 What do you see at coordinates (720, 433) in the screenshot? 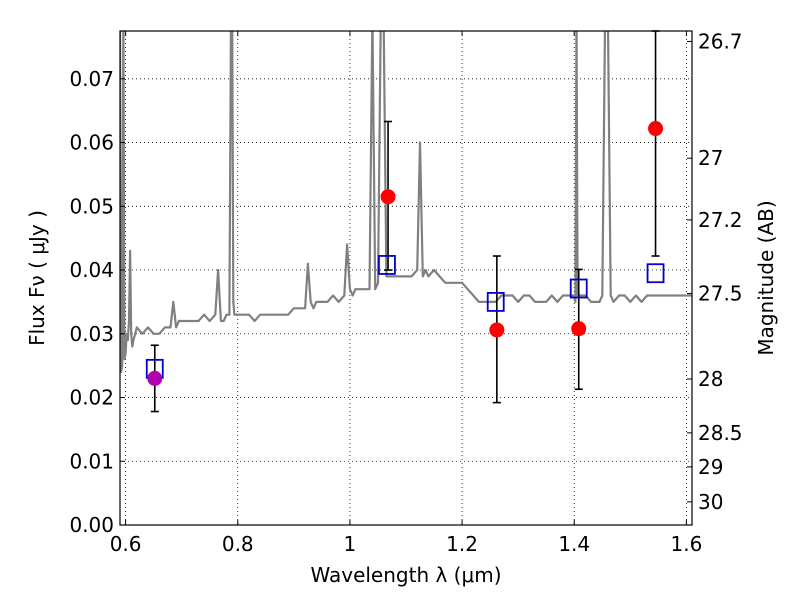
I see `mag-tick-label: 28.5` at bounding box center [720, 433].